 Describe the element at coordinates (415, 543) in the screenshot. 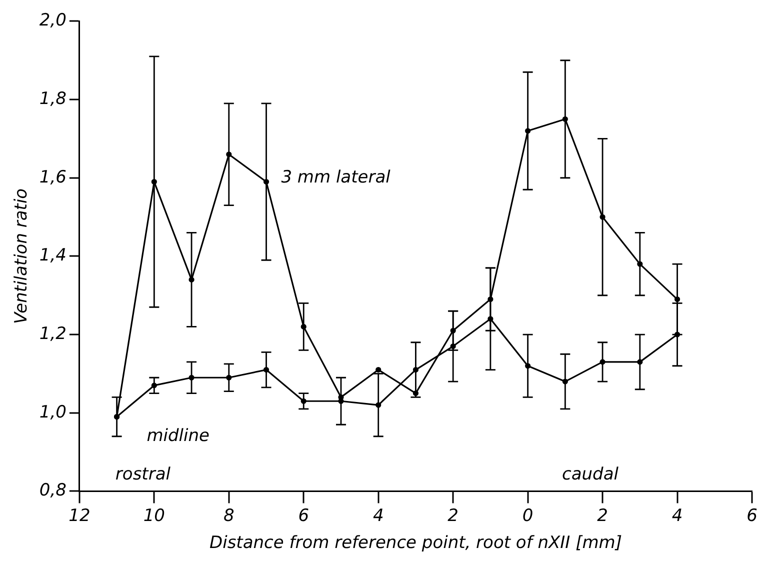

I see `x-axis-title: Distance from reference point, root of nXII [mm]` at that location.